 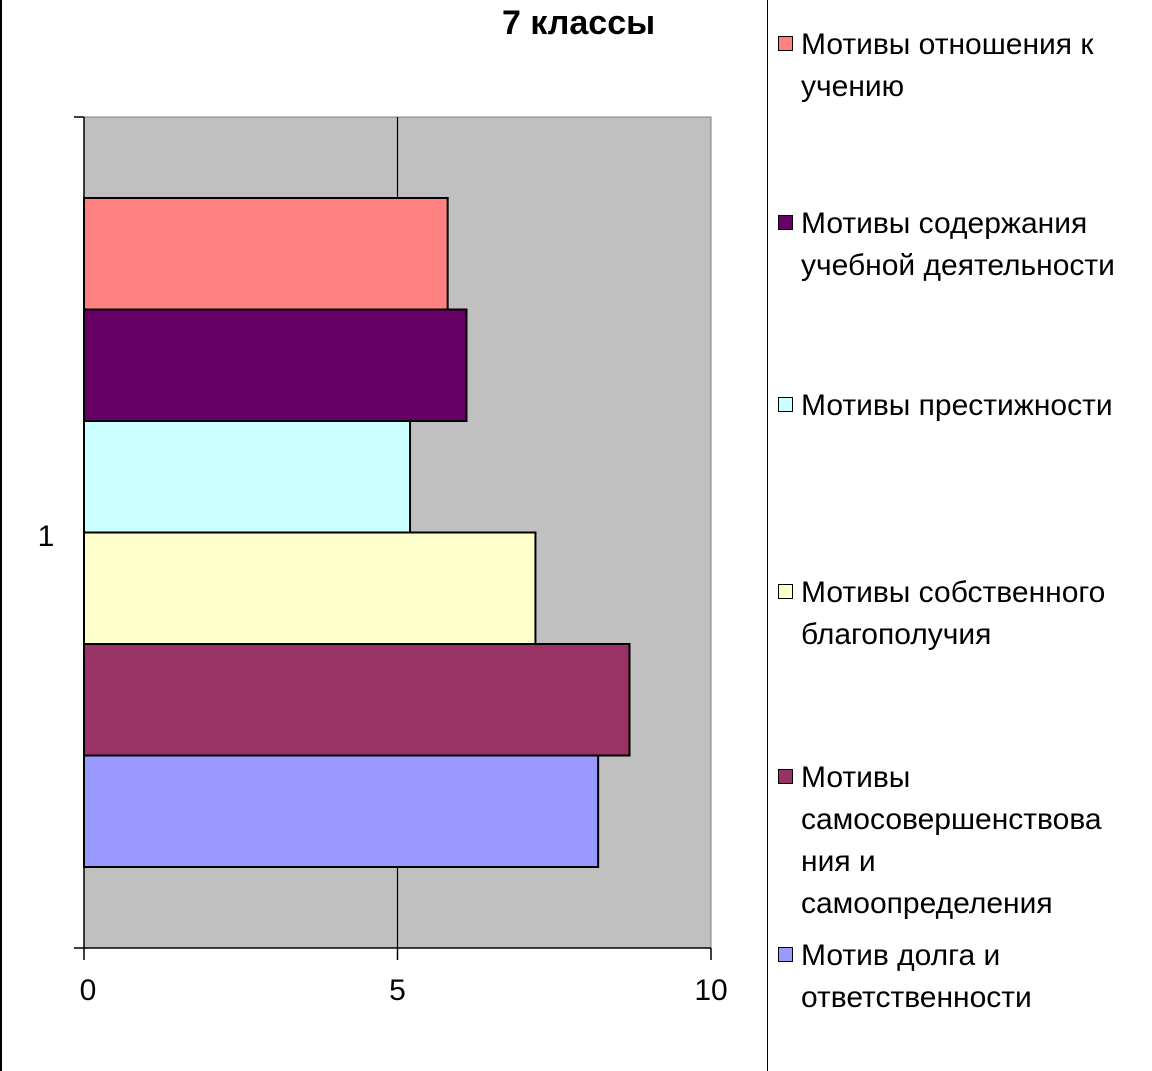 I want to click on legend-item: Мотив долга и ответственности, so click(x=965, y=977).